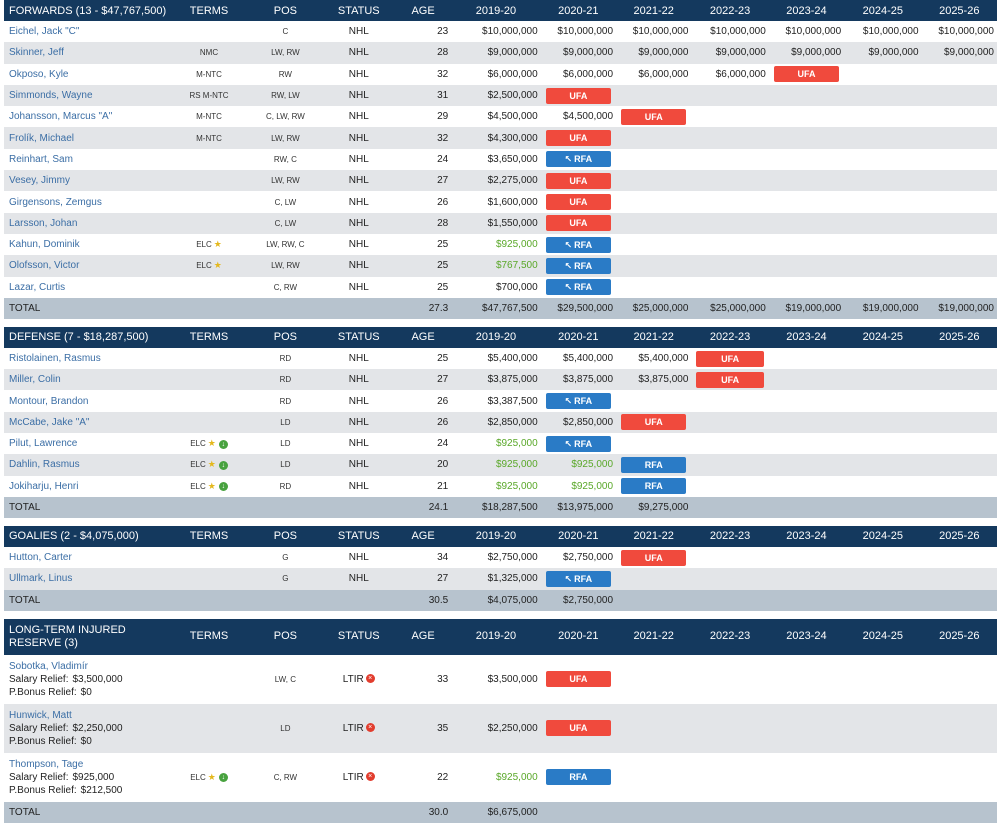  What do you see at coordinates (87, 579) in the screenshot?
I see `player-name-cell: Ullmark, Linus` at bounding box center [87, 579].